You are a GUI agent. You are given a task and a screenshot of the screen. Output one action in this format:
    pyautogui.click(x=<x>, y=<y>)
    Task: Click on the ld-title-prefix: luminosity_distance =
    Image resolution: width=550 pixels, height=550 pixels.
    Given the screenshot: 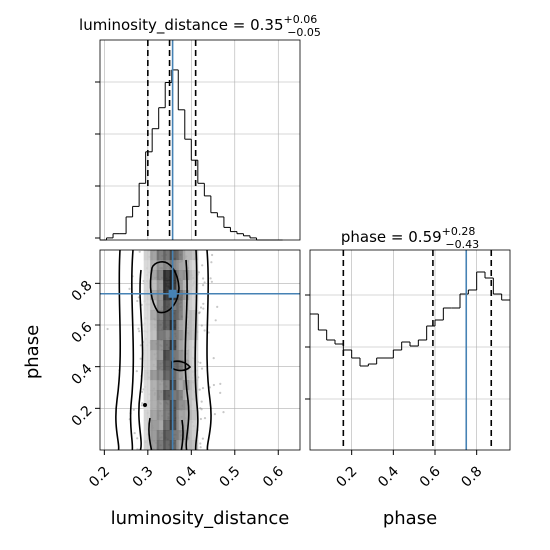 What is the action you would take?
    pyautogui.click(x=164, y=25)
    